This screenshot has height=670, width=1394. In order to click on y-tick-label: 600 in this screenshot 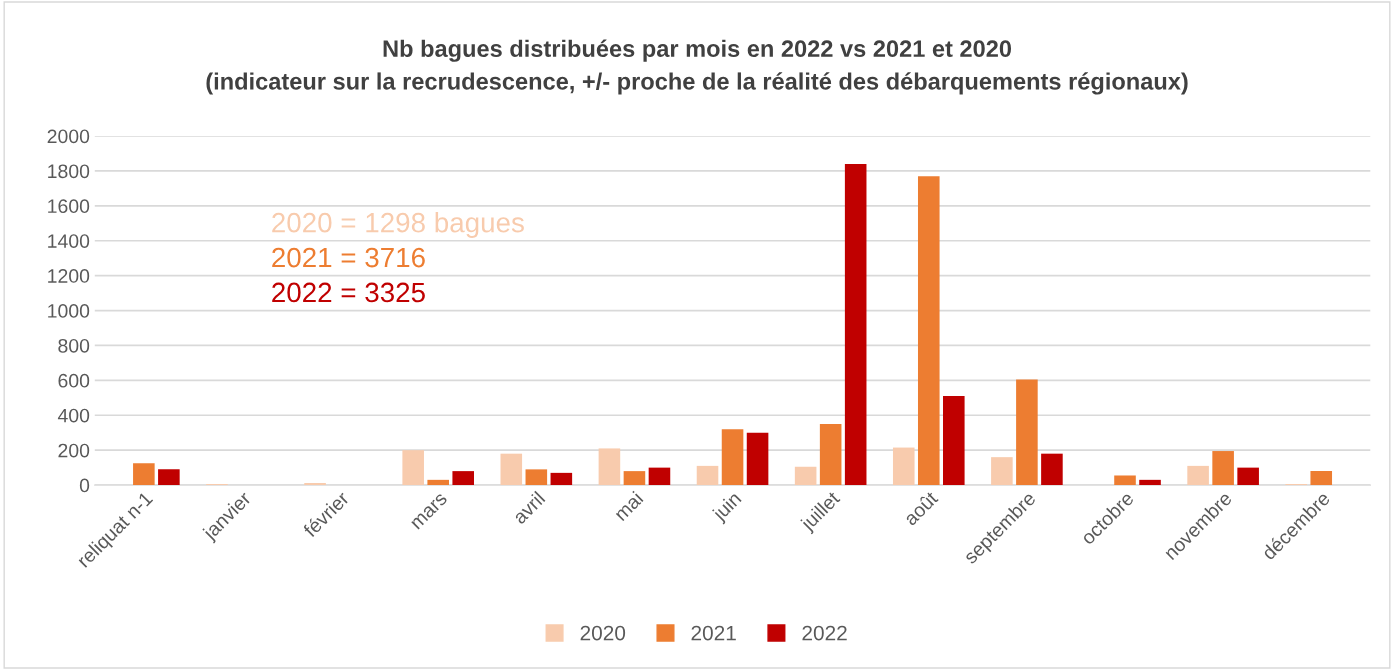, I will do `click(74, 380)`.